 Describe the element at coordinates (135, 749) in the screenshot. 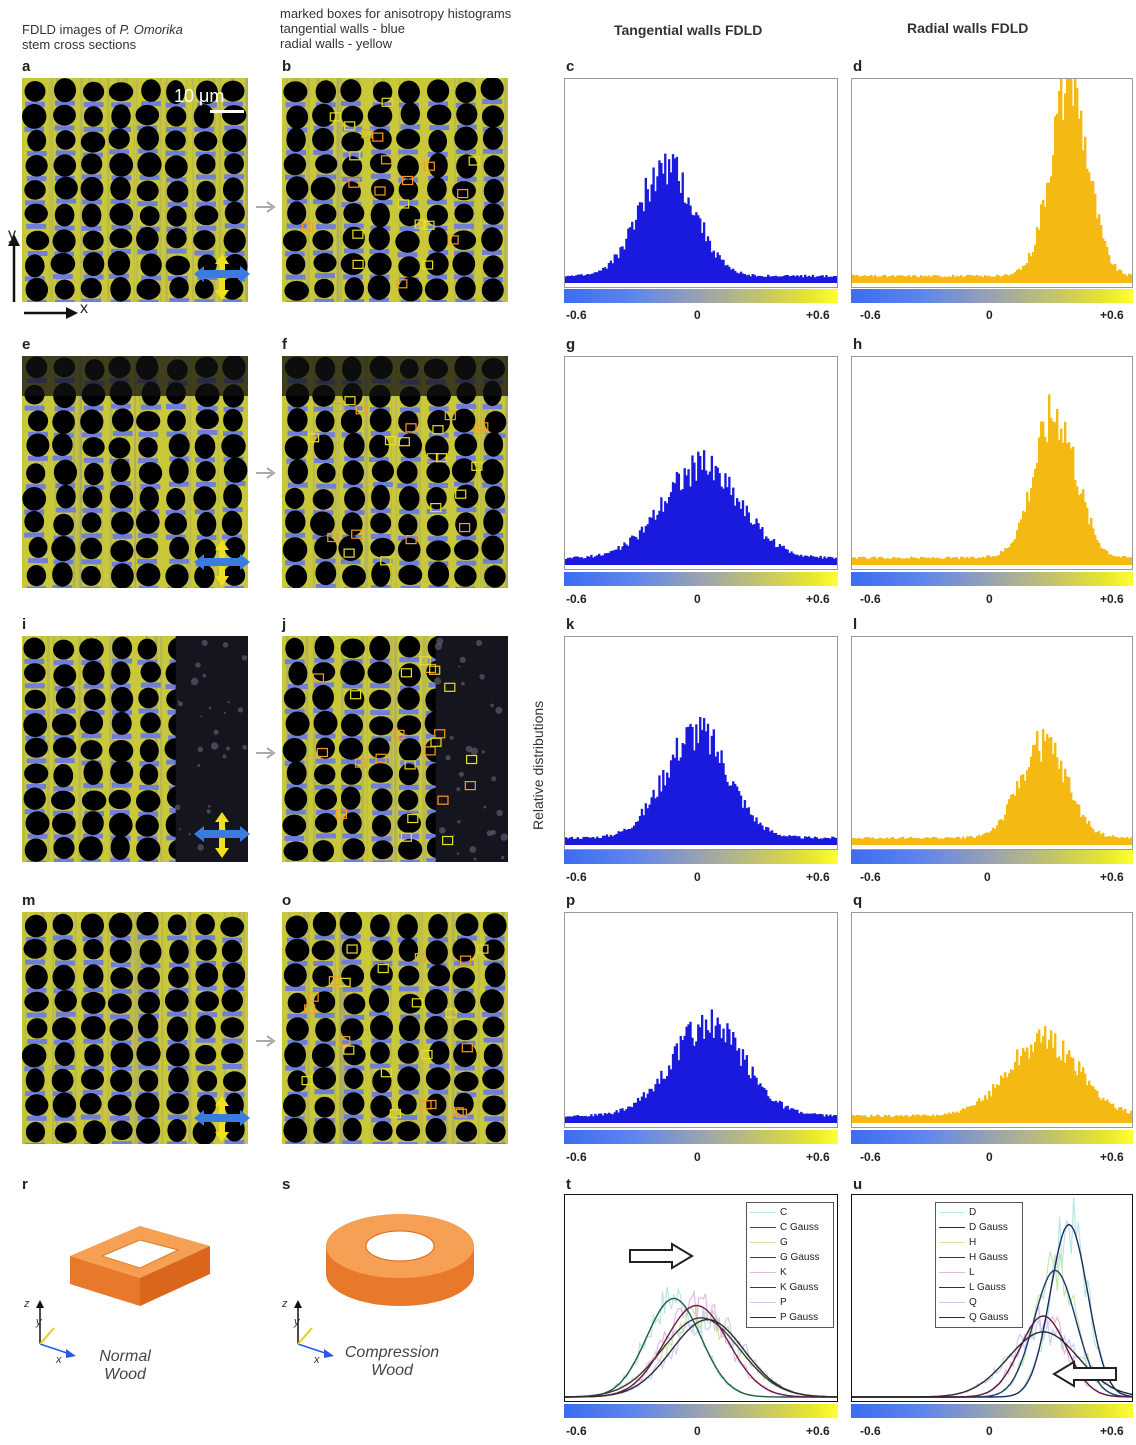

I see `micrograph-i` at that location.